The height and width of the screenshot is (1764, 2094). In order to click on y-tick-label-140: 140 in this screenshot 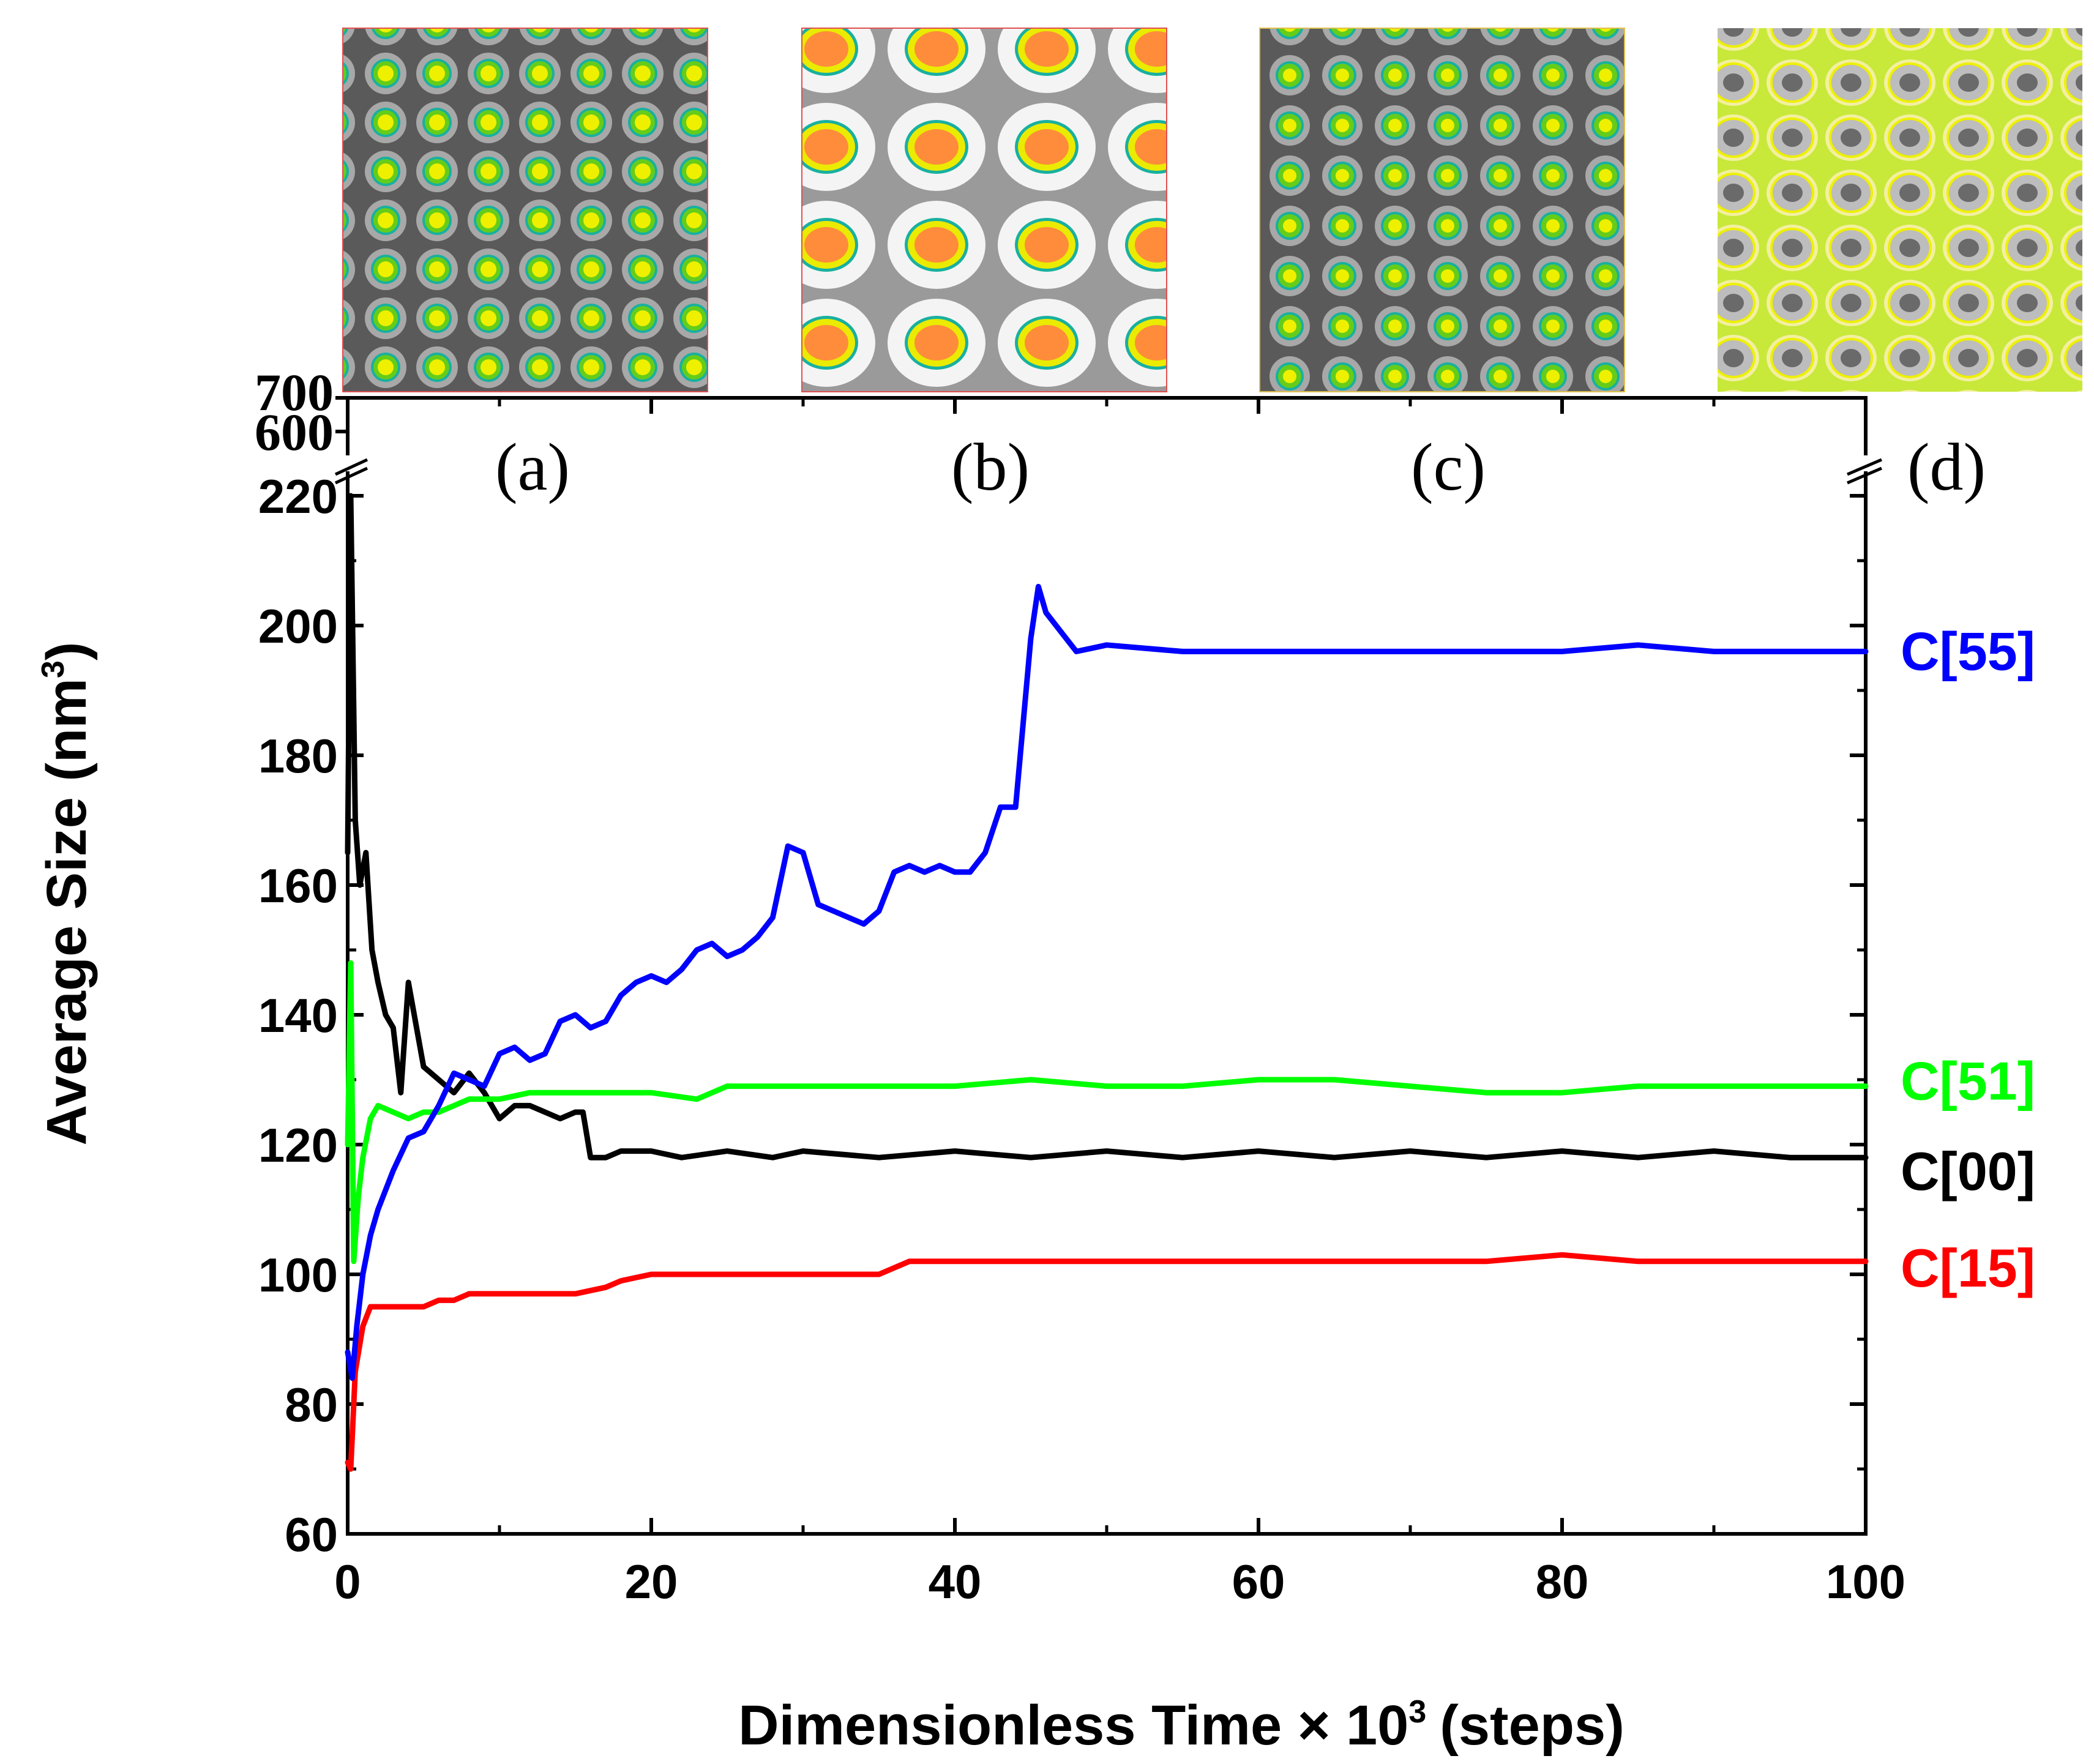, I will do `click(298, 1015)`.